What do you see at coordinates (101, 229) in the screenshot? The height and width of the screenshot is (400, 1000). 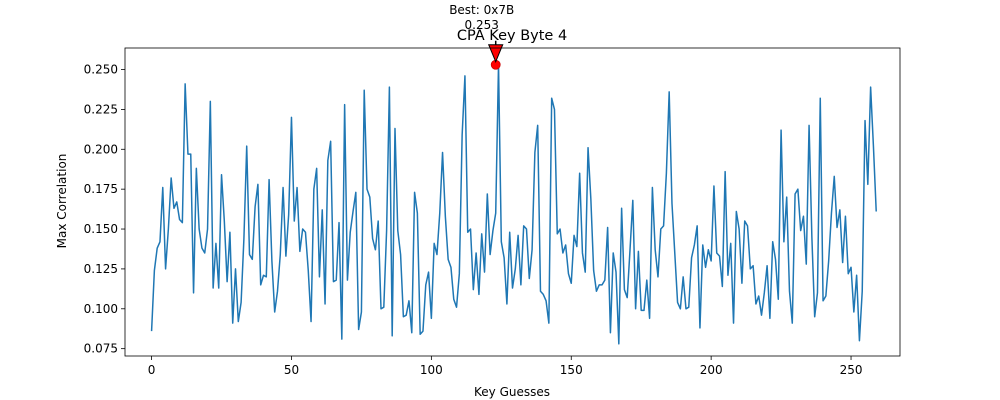 I see `y-tick-label: 0.150` at bounding box center [101, 229].